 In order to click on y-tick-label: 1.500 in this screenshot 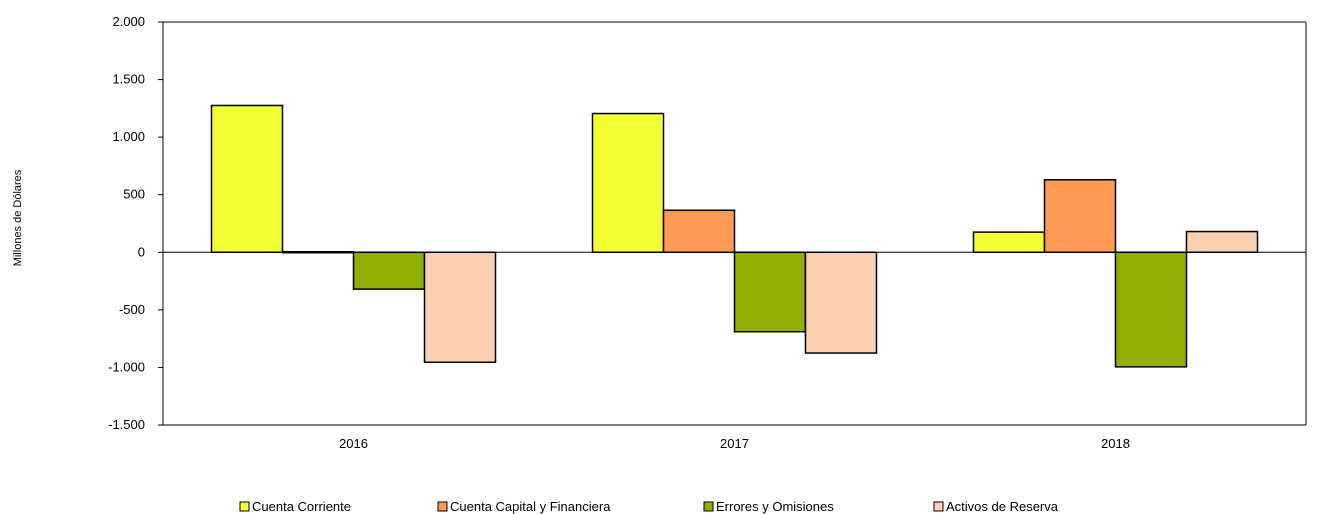, I will do `click(128, 79)`.